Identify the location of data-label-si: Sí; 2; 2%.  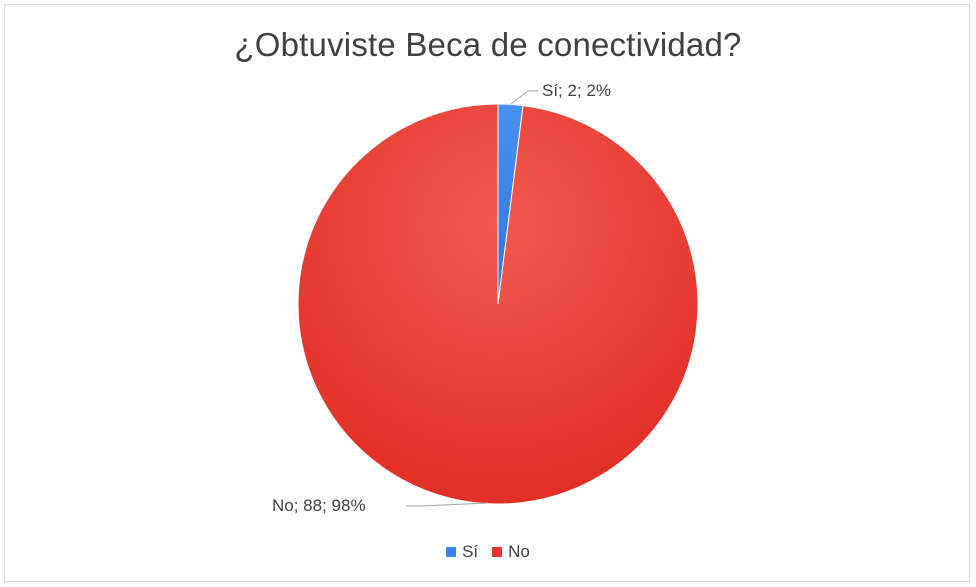
(576, 90).